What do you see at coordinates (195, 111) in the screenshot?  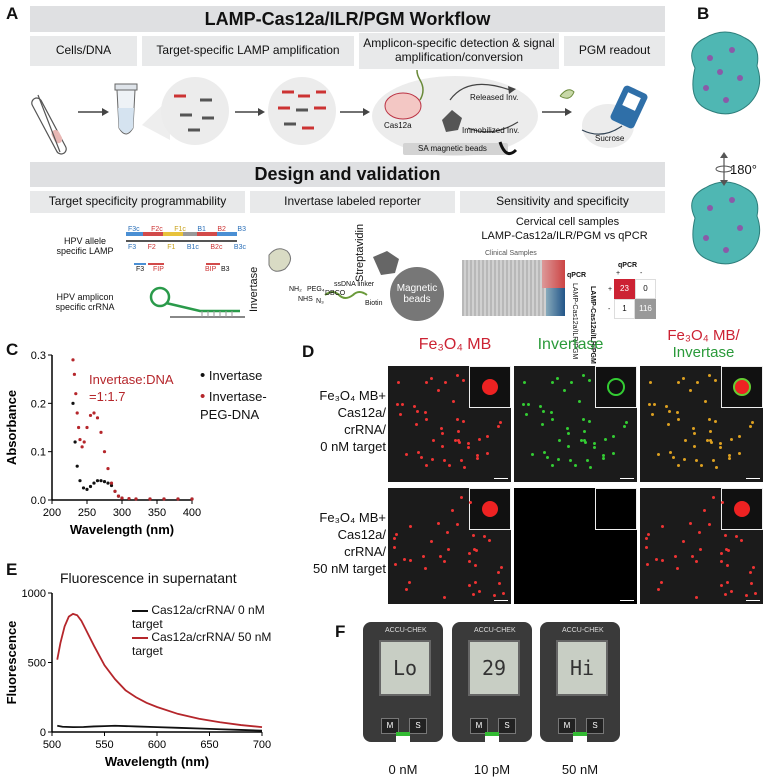 I see `dna-pool-circle` at bounding box center [195, 111].